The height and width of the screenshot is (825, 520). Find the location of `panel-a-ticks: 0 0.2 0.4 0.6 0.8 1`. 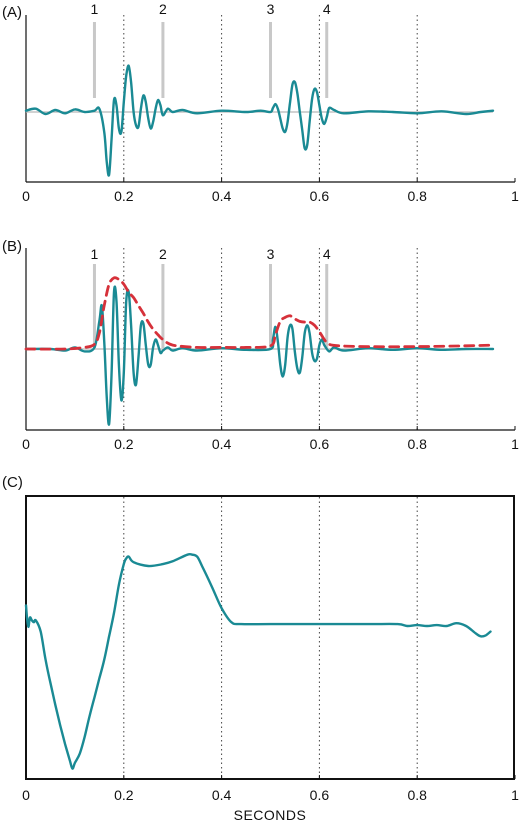

panel-a-ticks: 0 0.2 0.4 0.6 0.8 1 is located at coordinates (270, 191).